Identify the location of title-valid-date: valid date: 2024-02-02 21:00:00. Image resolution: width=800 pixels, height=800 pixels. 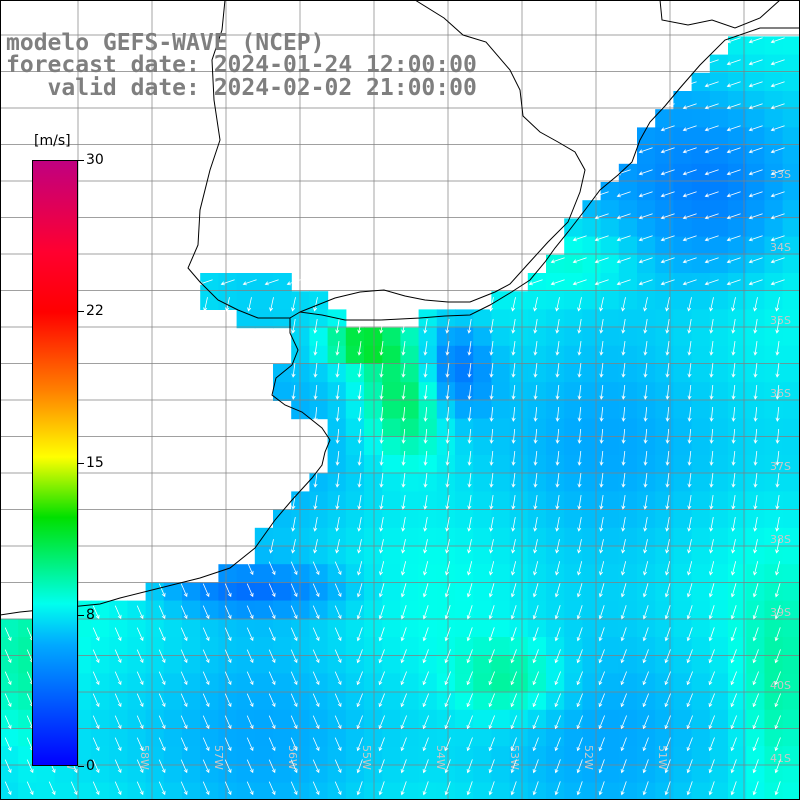
(241, 88).